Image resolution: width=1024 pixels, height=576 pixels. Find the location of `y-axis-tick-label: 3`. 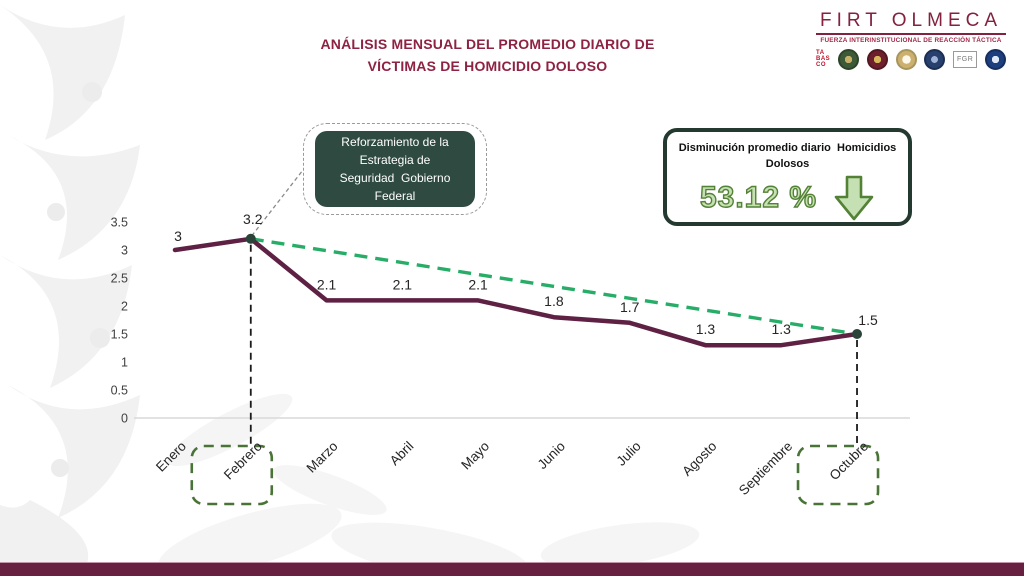

y-axis-tick-label: 3 is located at coordinates (124, 251).